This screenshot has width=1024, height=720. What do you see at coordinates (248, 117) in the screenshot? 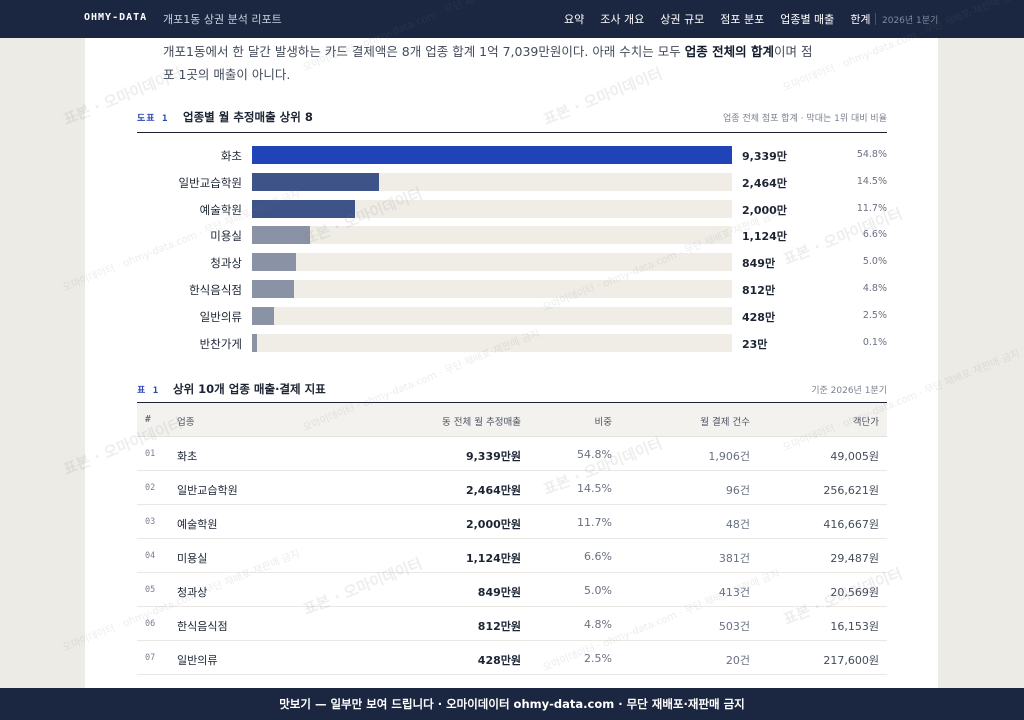
I see `figure-title: 업종별 월 추정매출 상위 8` at bounding box center [248, 117].